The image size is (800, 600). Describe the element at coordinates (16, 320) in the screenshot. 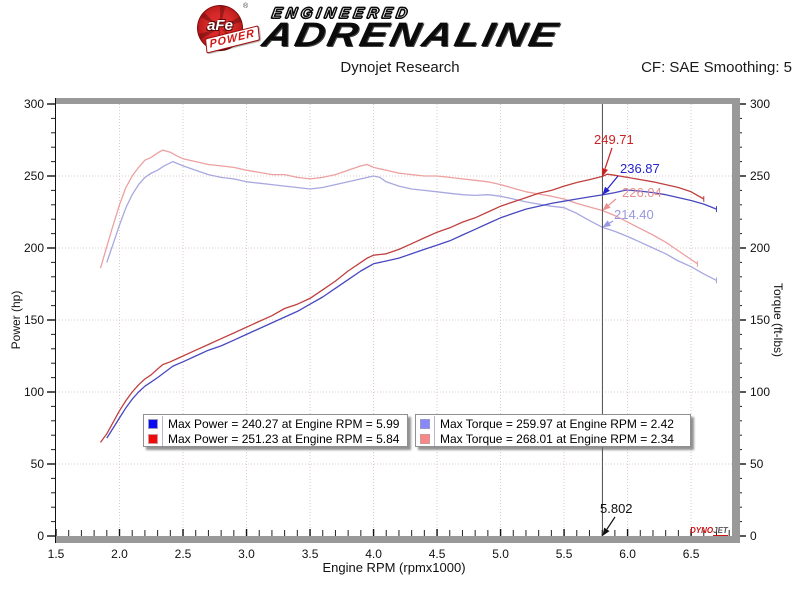

I see `left-axis-title: Power (hp)` at that location.